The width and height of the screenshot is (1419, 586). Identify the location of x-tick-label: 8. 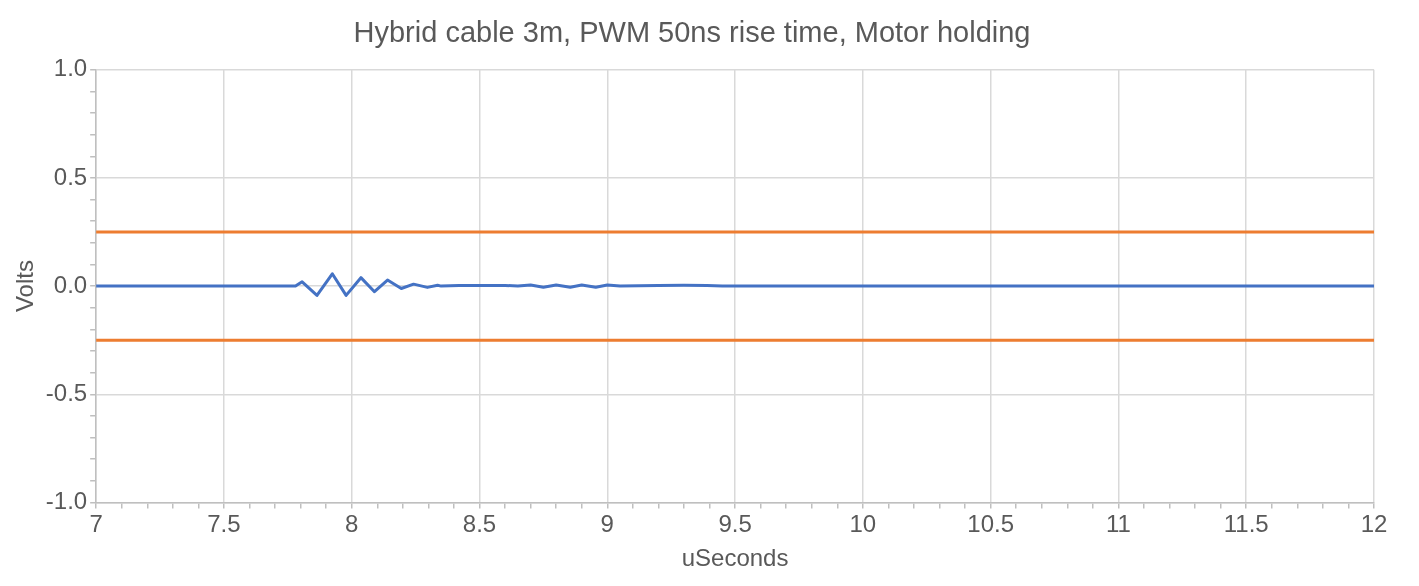
(352, 524).